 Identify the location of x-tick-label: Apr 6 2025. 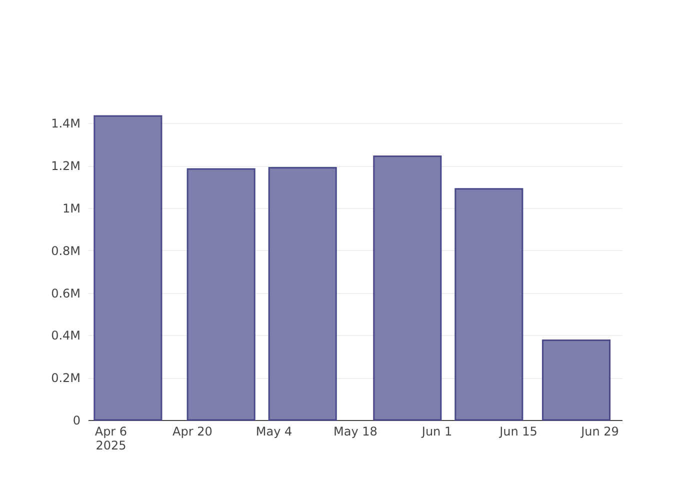
(111, 438).